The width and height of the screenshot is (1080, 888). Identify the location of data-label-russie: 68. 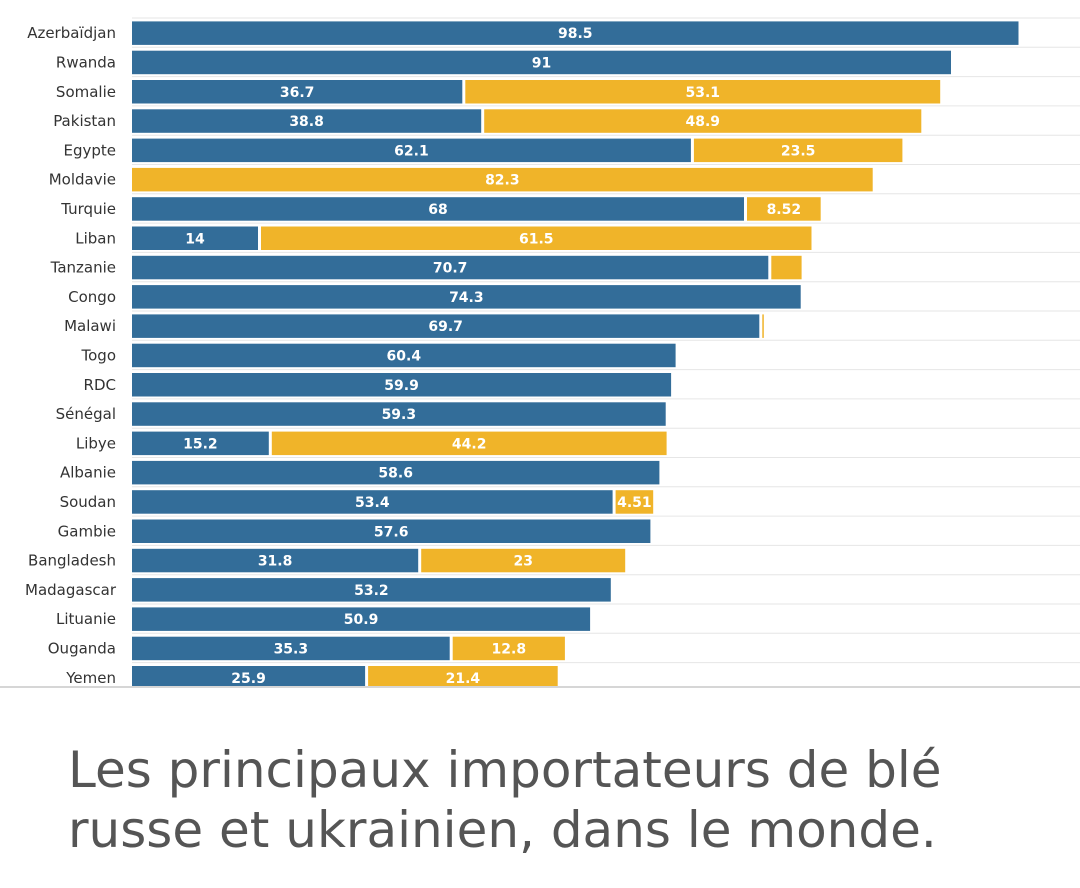
(437, 210).